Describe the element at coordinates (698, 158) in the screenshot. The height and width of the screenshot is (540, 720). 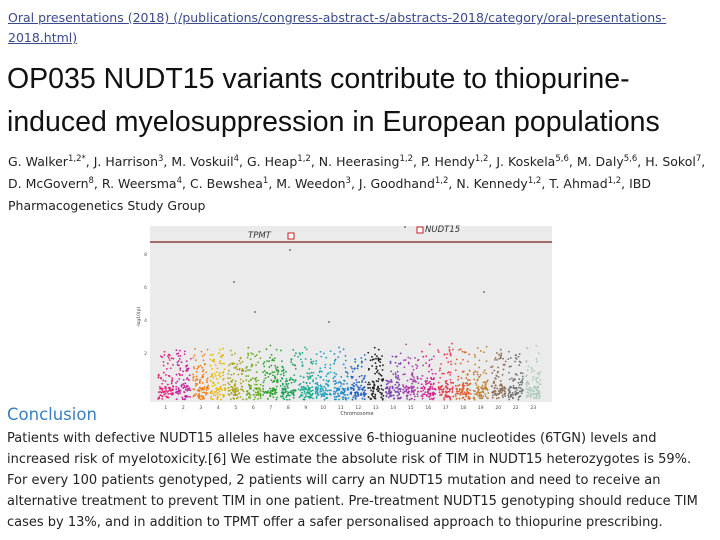
I see `author-affiliation: 7` at that location.